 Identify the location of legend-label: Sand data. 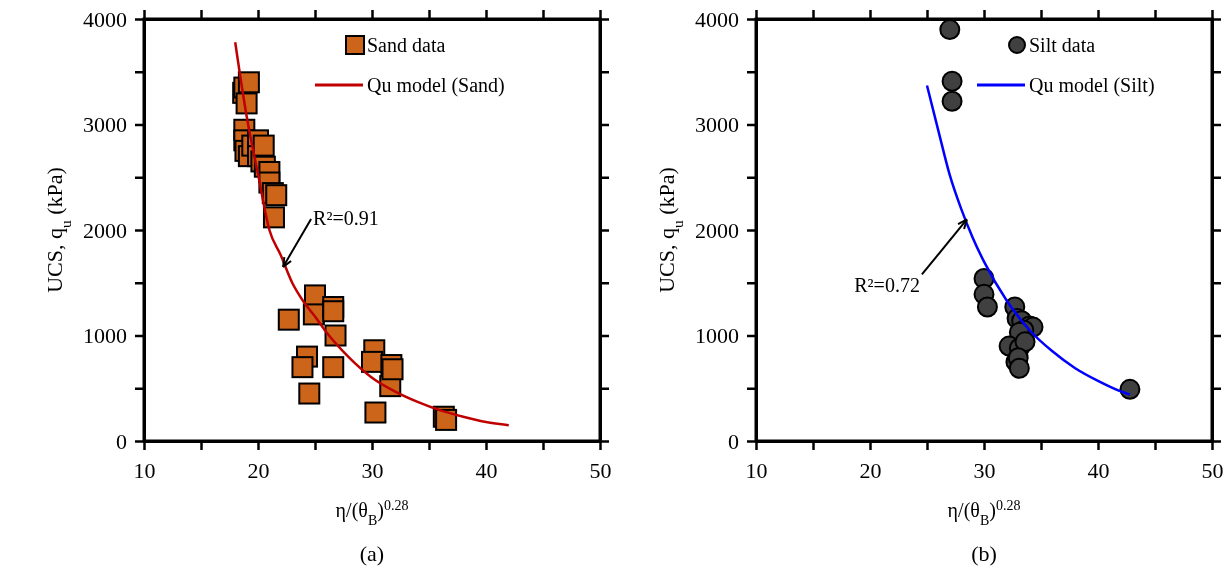
(406, 45).